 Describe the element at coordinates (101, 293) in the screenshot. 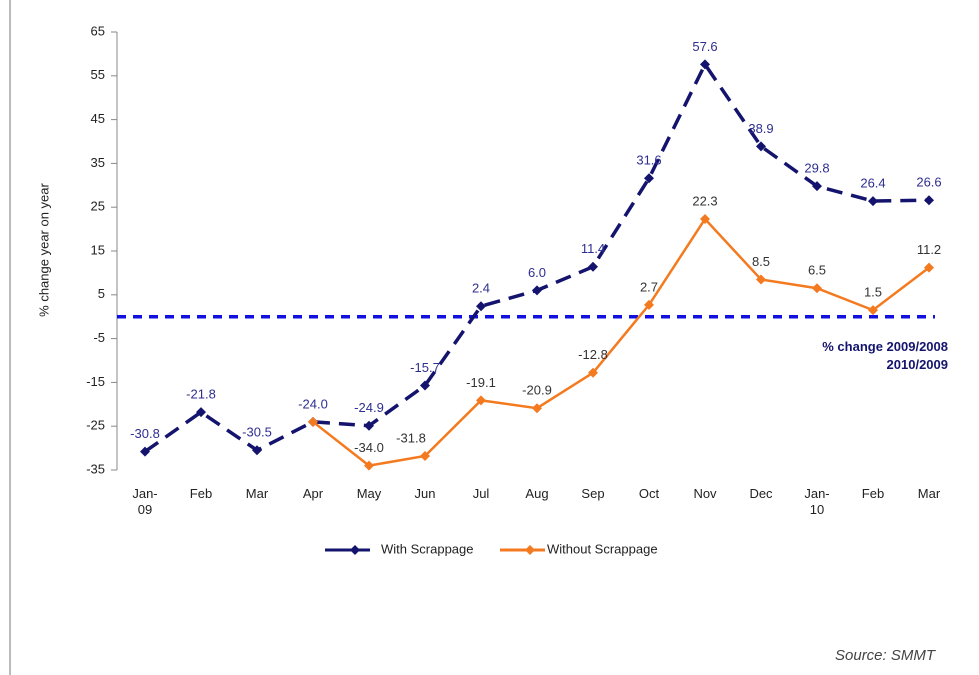

I see `y-tick-label: 5` at that location.